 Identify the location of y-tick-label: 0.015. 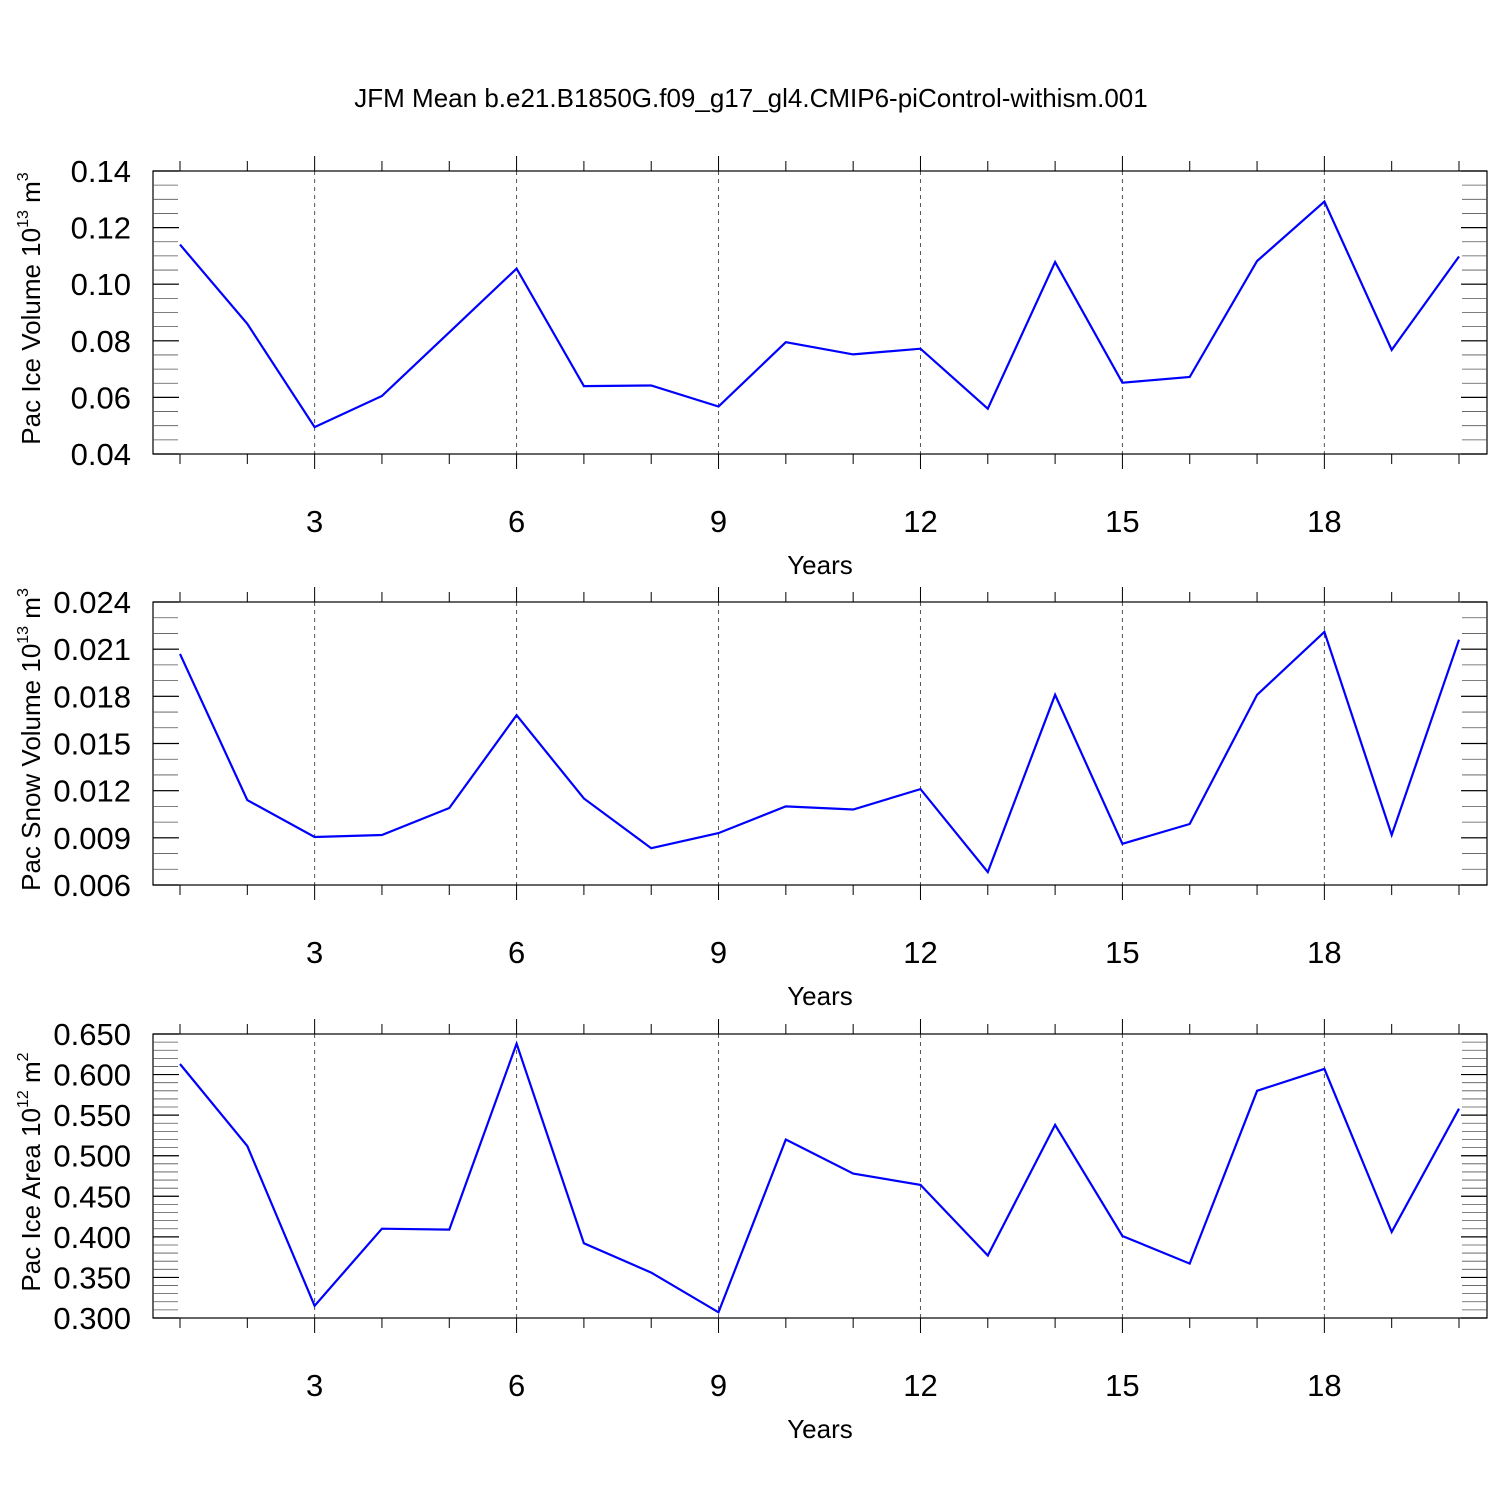
(92, 744).